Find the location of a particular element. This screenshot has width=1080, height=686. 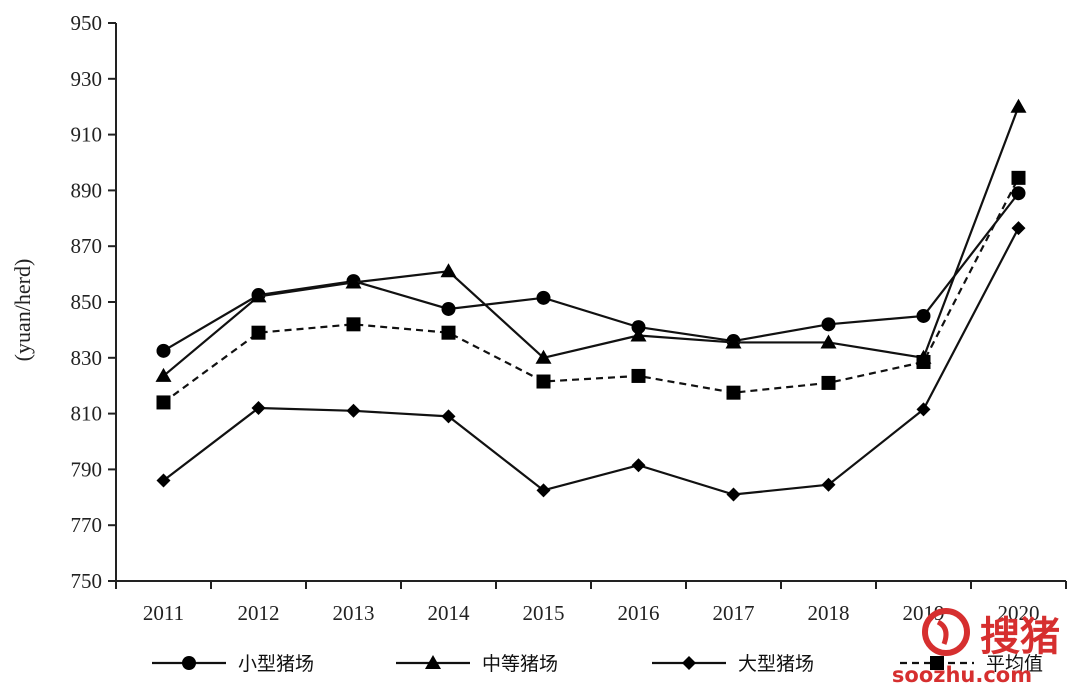

y-tick-label: 770 is located at coordinates (87, 525).